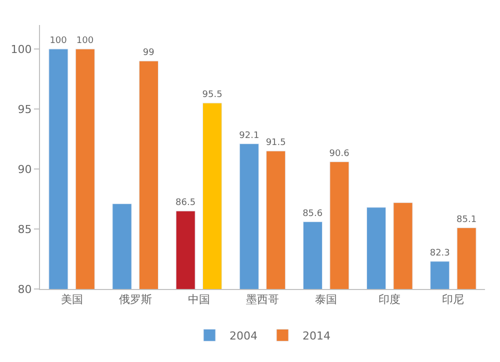  I want to click on data-label: 92.1, so click(249, 135).